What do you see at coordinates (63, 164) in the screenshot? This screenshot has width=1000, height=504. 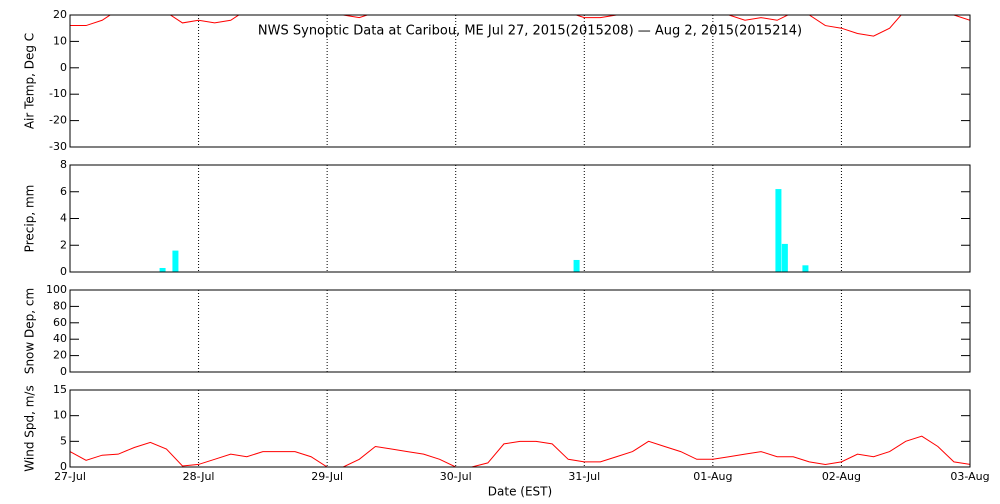 I see `y-tick-label: 8` at bounding box center [63, 164].